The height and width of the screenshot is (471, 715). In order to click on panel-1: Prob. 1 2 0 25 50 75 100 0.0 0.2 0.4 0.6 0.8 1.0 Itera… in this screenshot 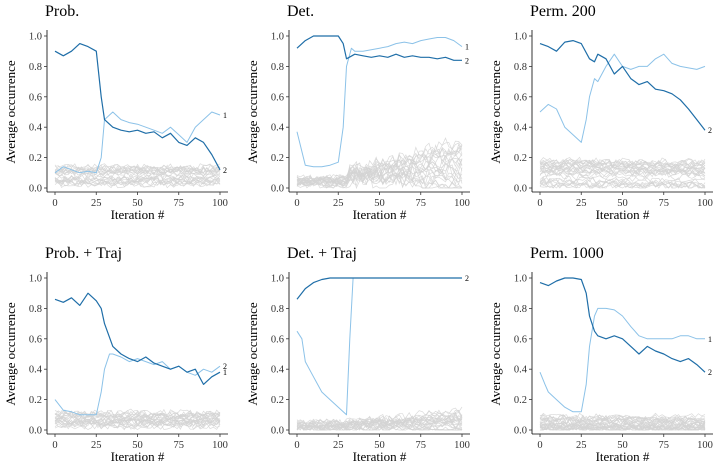, I will do `click(115, 112)`.